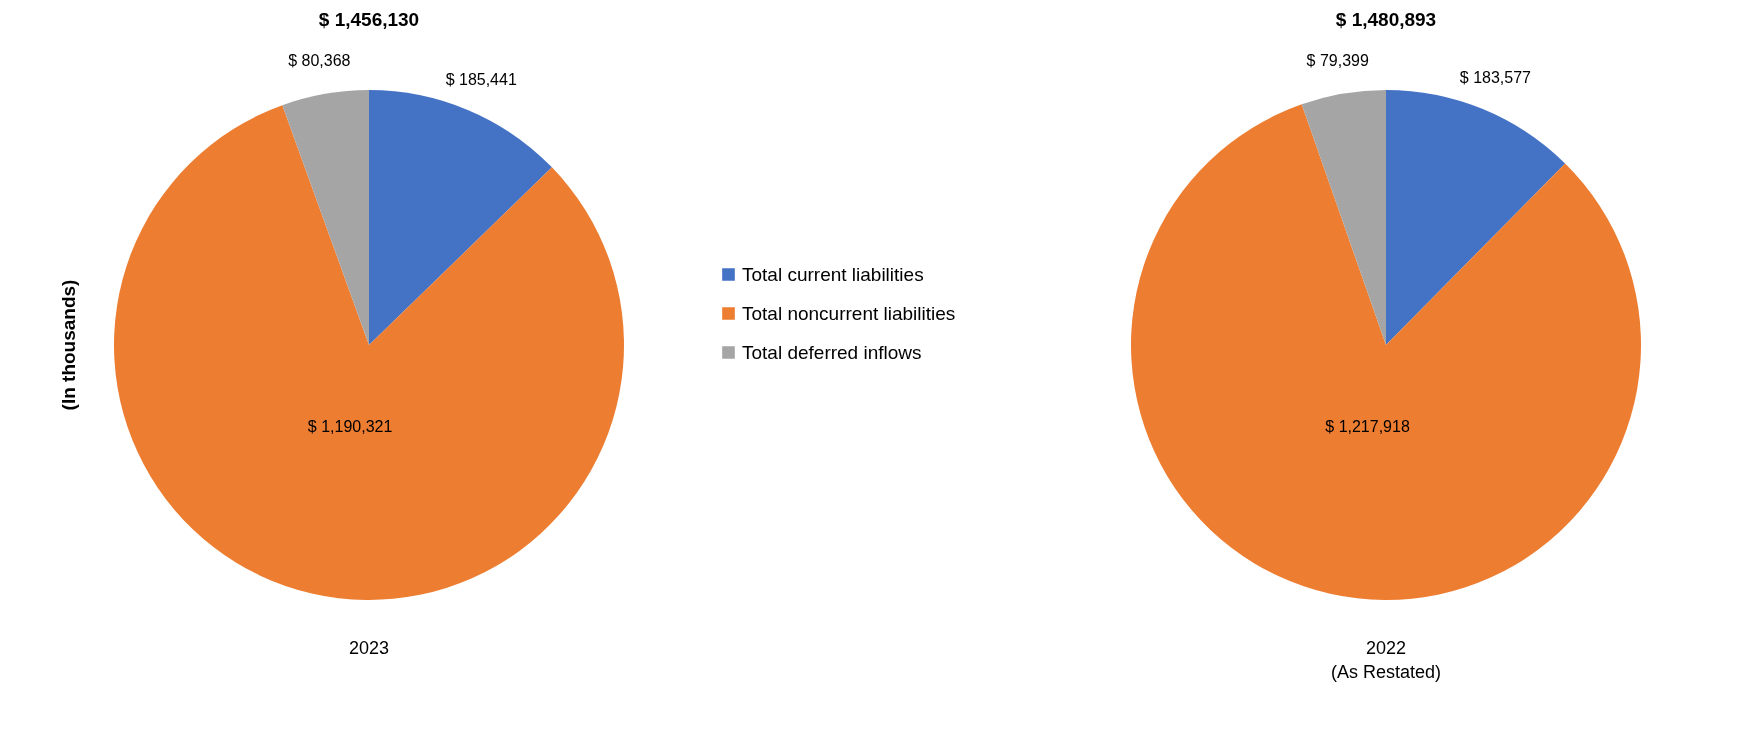  What do you see at coordinates (849, 313) in the screenshot?
I see `legend-label: Total noncurrent liabilities` at bounding box center [849, 313].